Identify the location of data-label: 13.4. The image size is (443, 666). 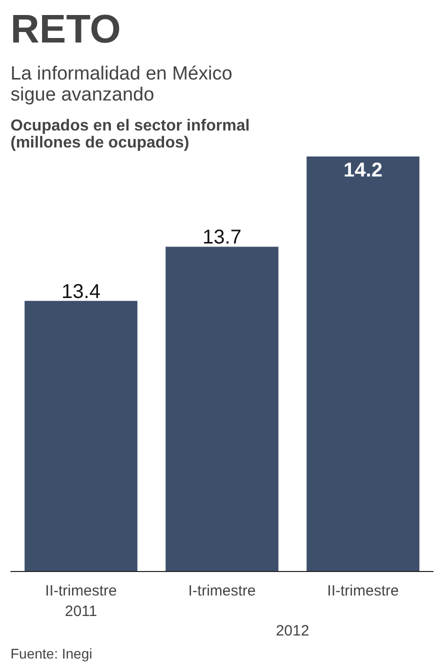
(81, 291).